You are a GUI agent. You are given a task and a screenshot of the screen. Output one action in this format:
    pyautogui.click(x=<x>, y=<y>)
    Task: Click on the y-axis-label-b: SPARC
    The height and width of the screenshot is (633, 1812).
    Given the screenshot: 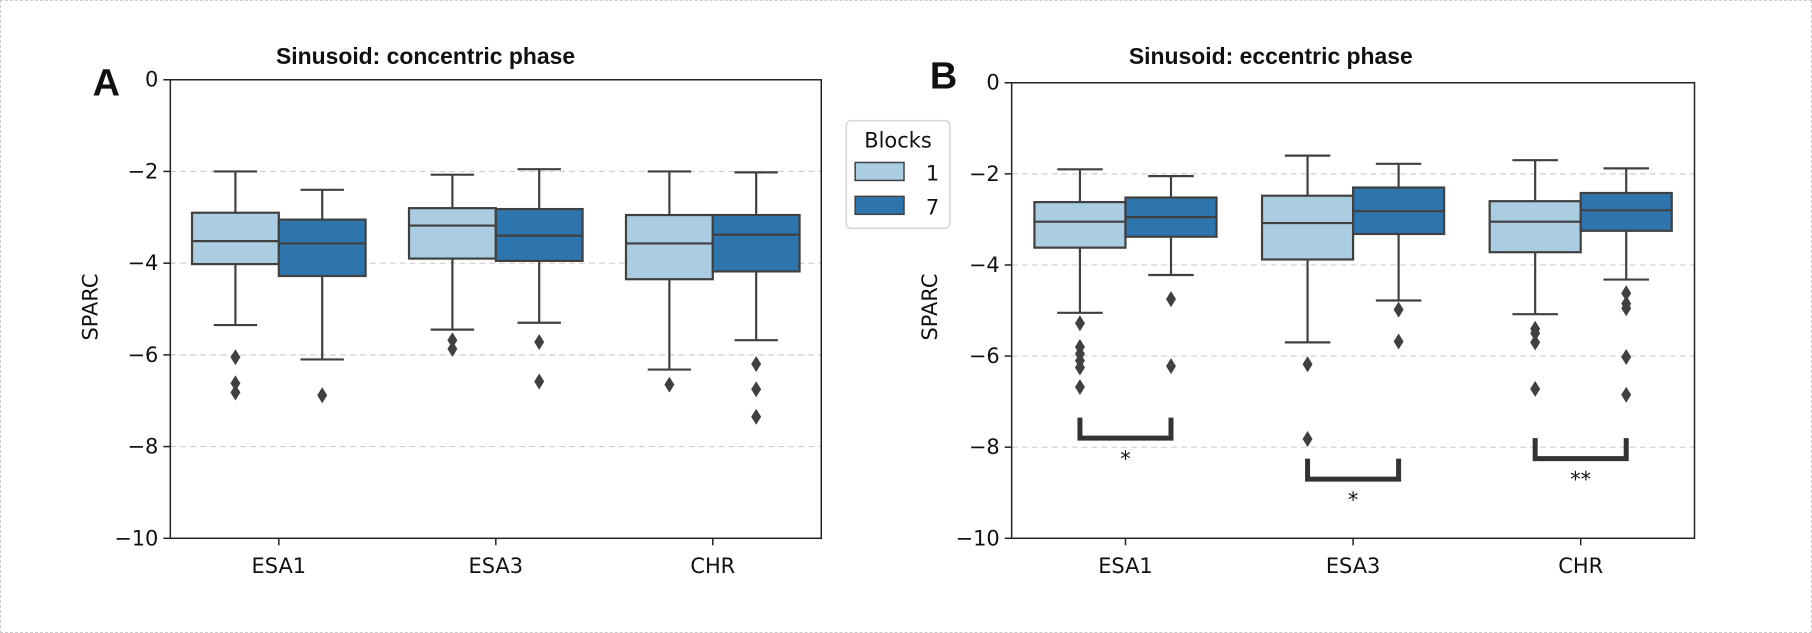 What is the action you would take?
    pyautogui.click(x=930, y=307)
    